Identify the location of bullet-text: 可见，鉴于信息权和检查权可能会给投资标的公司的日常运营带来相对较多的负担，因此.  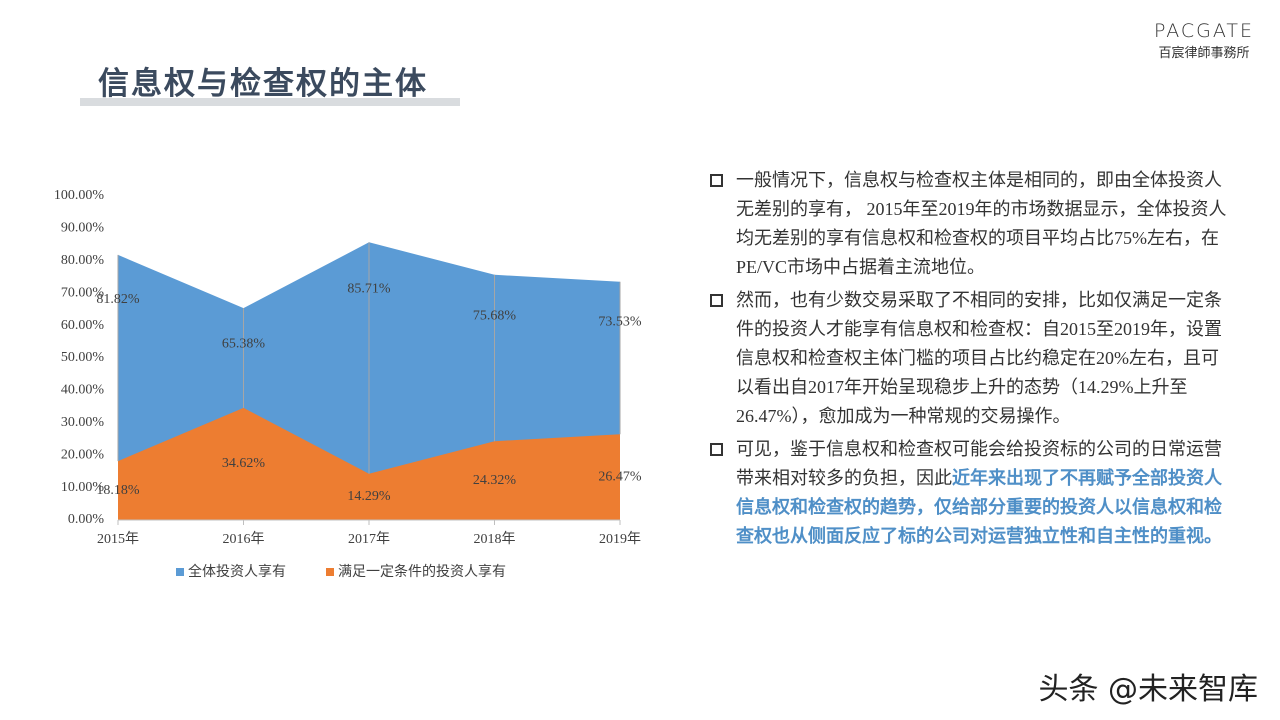
(979, 463).